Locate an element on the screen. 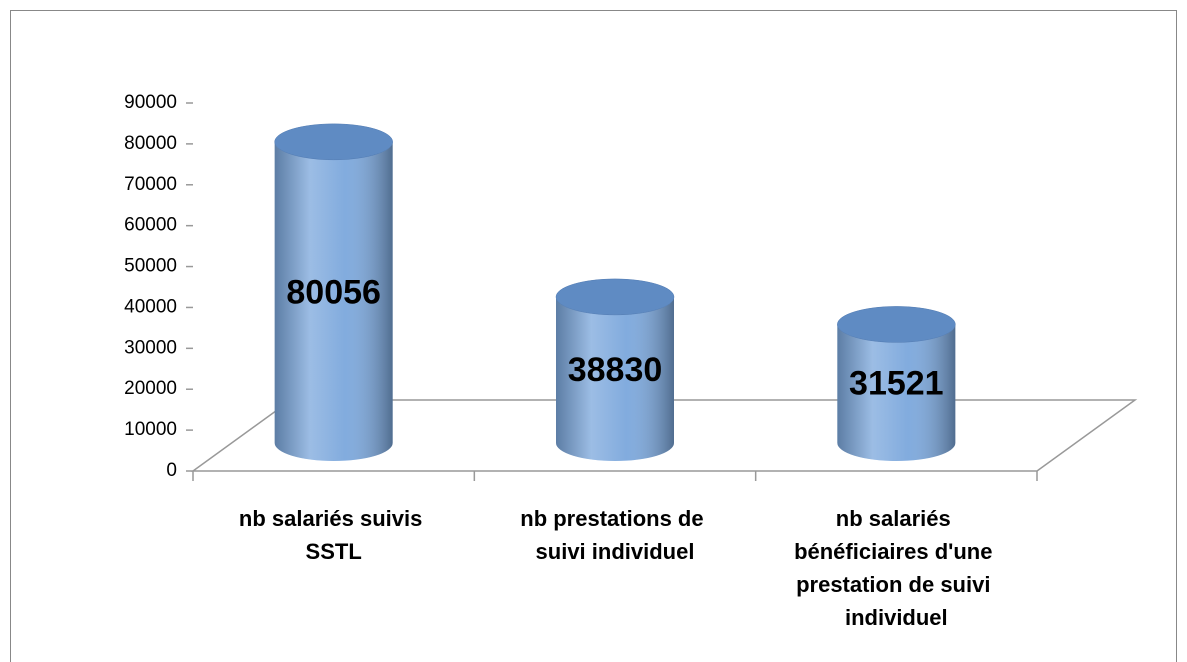 This screenshot has height=662, width=1187. x-tick-label: nb salariés suivis SSTL is located at coordinates (334, 535).